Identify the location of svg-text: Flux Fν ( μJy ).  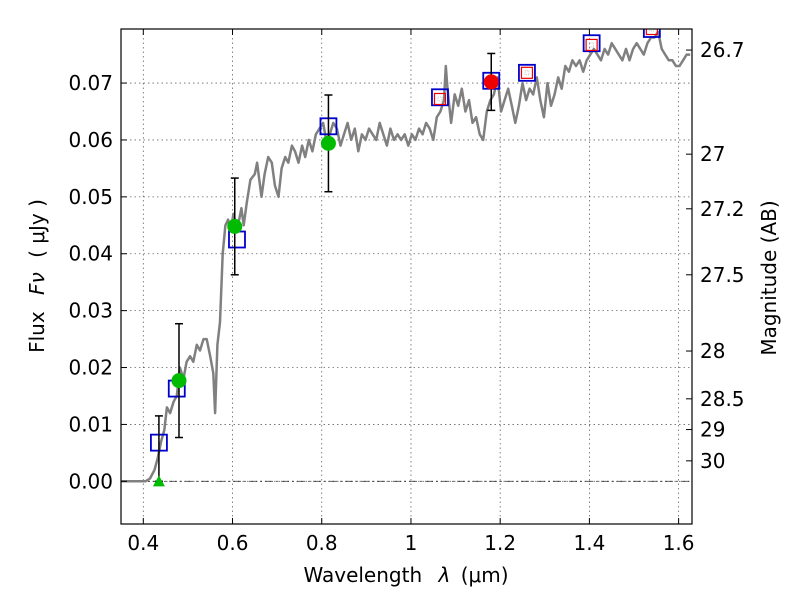
(37, 276).